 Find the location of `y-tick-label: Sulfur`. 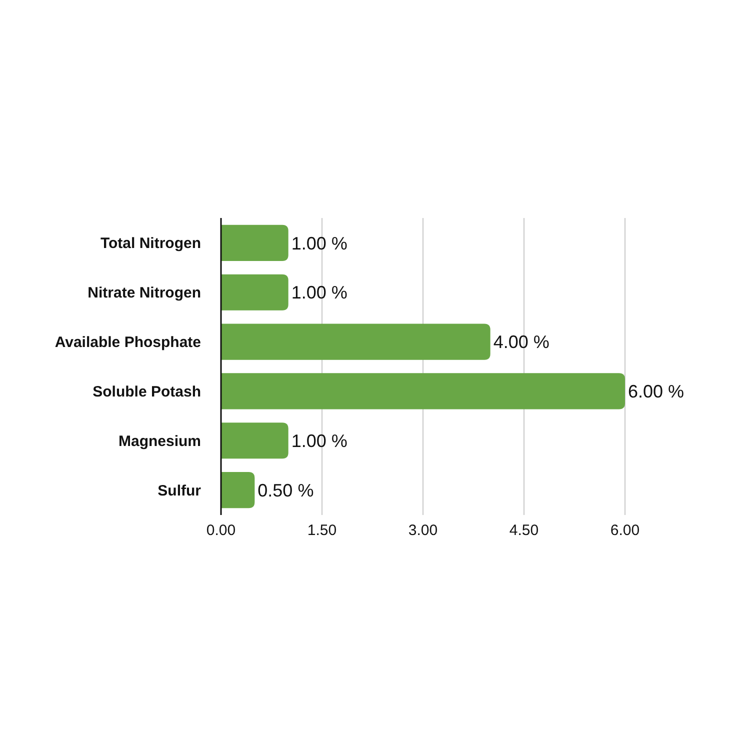

y-tick-label: Sulfur is located at coordinates (180, 491).